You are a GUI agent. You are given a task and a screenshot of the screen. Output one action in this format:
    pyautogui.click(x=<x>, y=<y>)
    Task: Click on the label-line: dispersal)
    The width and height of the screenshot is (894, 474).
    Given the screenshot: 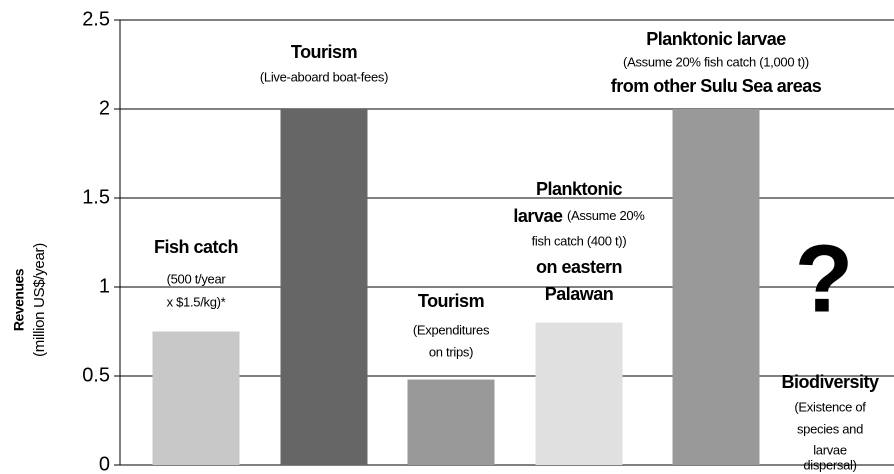 What is the action you would take?
    pyautogui.click(x=829, y=464)
    